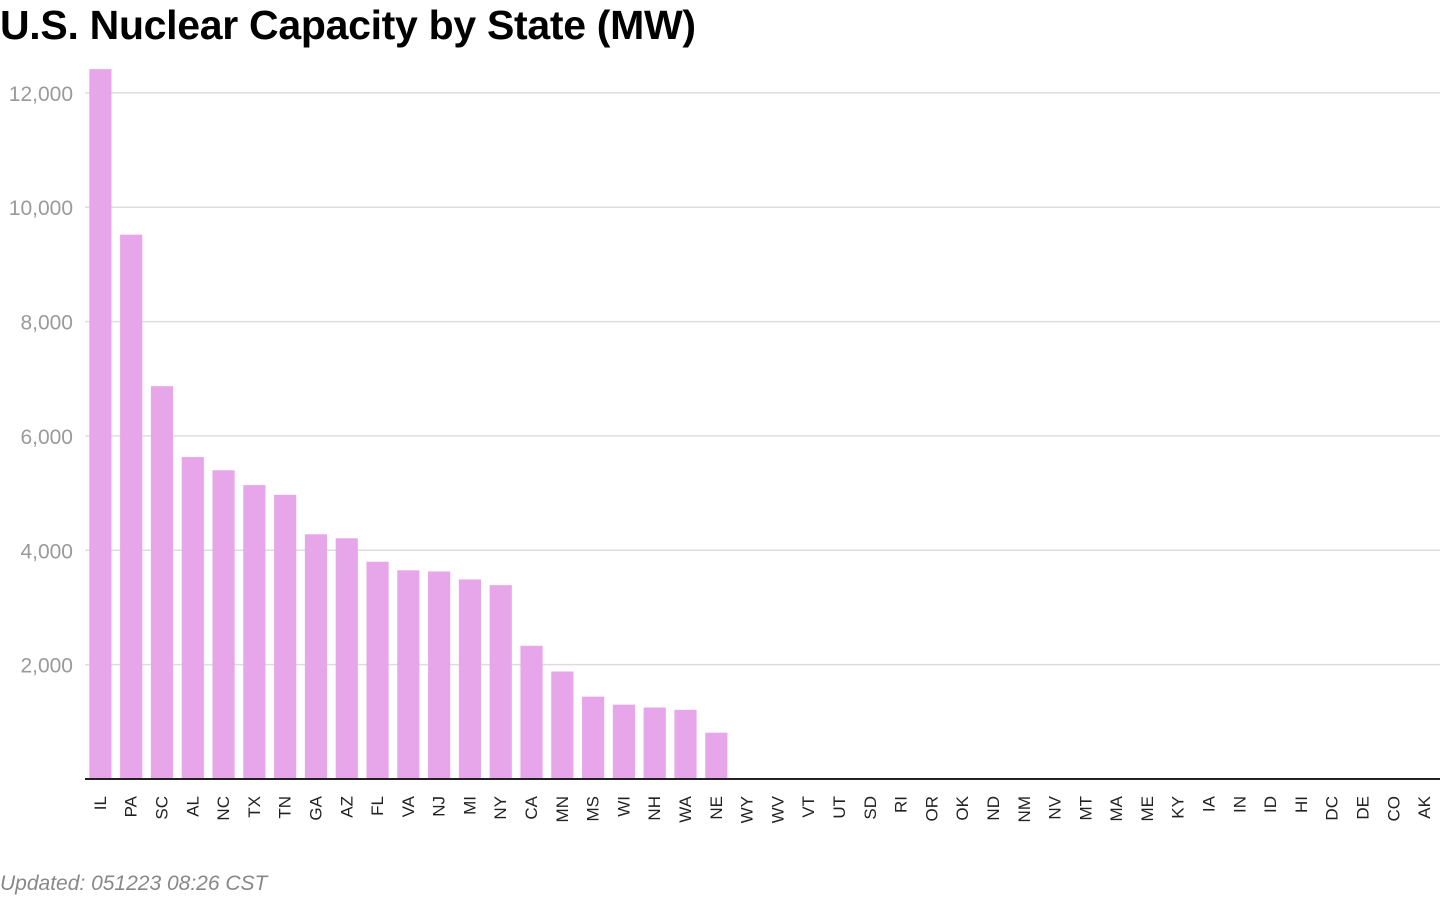  I want to click on bar-mn, so click(562, 725).